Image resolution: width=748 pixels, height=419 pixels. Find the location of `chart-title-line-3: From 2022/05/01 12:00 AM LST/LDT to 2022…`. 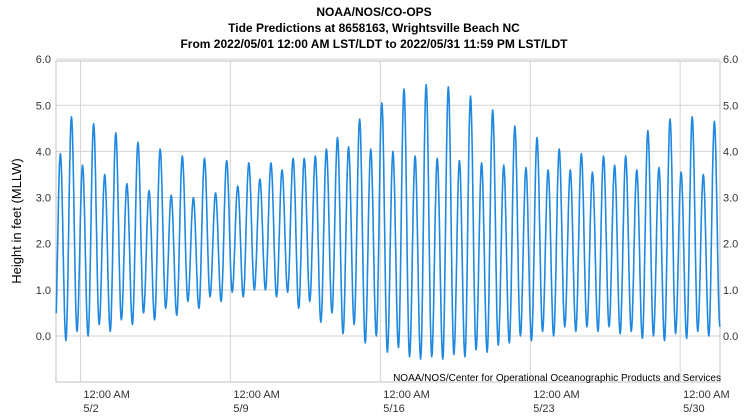

chart-title-line-3: From 2022/05/01 12:00 AM LST/LDT to 2022… is located at coordinates (374, 44).